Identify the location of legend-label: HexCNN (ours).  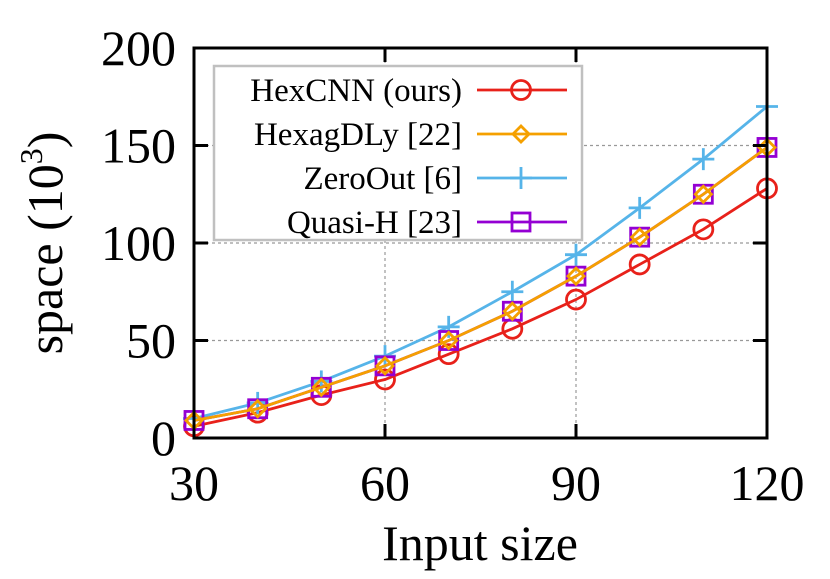
(356, 91).